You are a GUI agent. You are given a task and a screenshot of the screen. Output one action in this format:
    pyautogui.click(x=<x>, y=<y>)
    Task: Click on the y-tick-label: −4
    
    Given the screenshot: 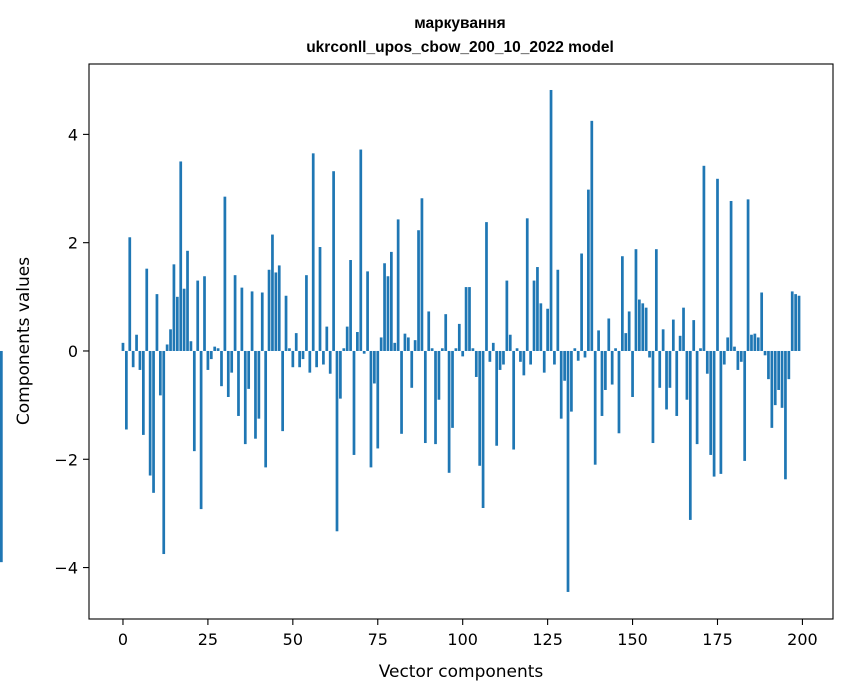 What is the action you would take?
    pyautogui.click(x=66, y=568)
    